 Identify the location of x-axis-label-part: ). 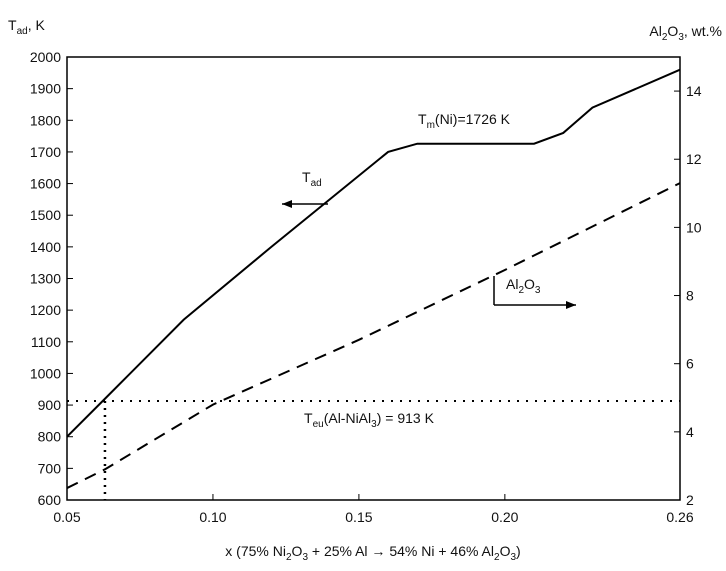
(518, 551).